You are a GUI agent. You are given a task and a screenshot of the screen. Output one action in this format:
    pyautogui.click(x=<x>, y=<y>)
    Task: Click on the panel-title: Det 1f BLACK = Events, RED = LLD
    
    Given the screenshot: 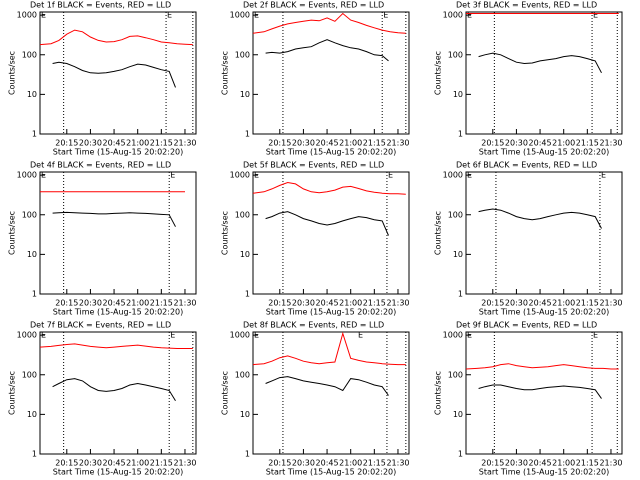 What is the action you would take?
    pyautogui.click(x=100, y=5)
    